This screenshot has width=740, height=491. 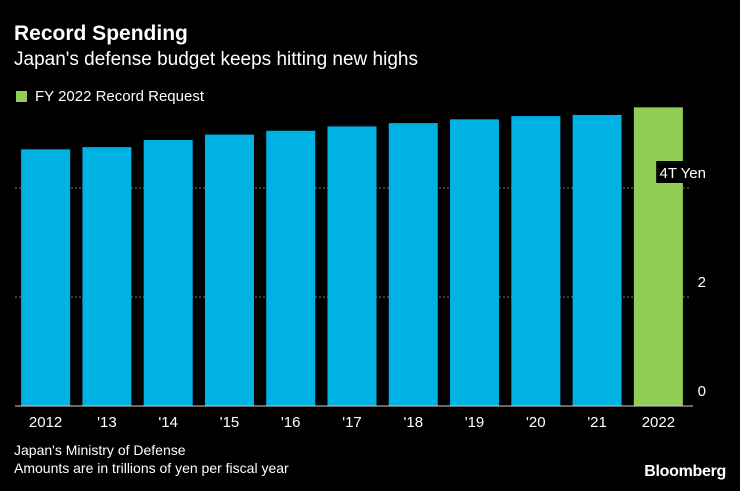 What do you see at coordinates (414, 422) in the screenshot?
I see `x-tick-label-18: '18` at bounding box center [414, 422].